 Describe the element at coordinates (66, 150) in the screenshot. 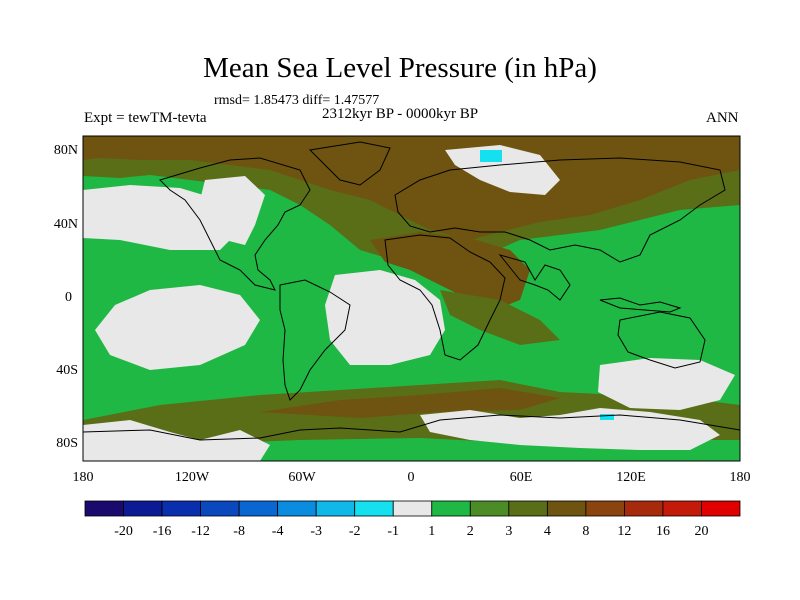

I see `lat-tick-label: 80N` at that location.